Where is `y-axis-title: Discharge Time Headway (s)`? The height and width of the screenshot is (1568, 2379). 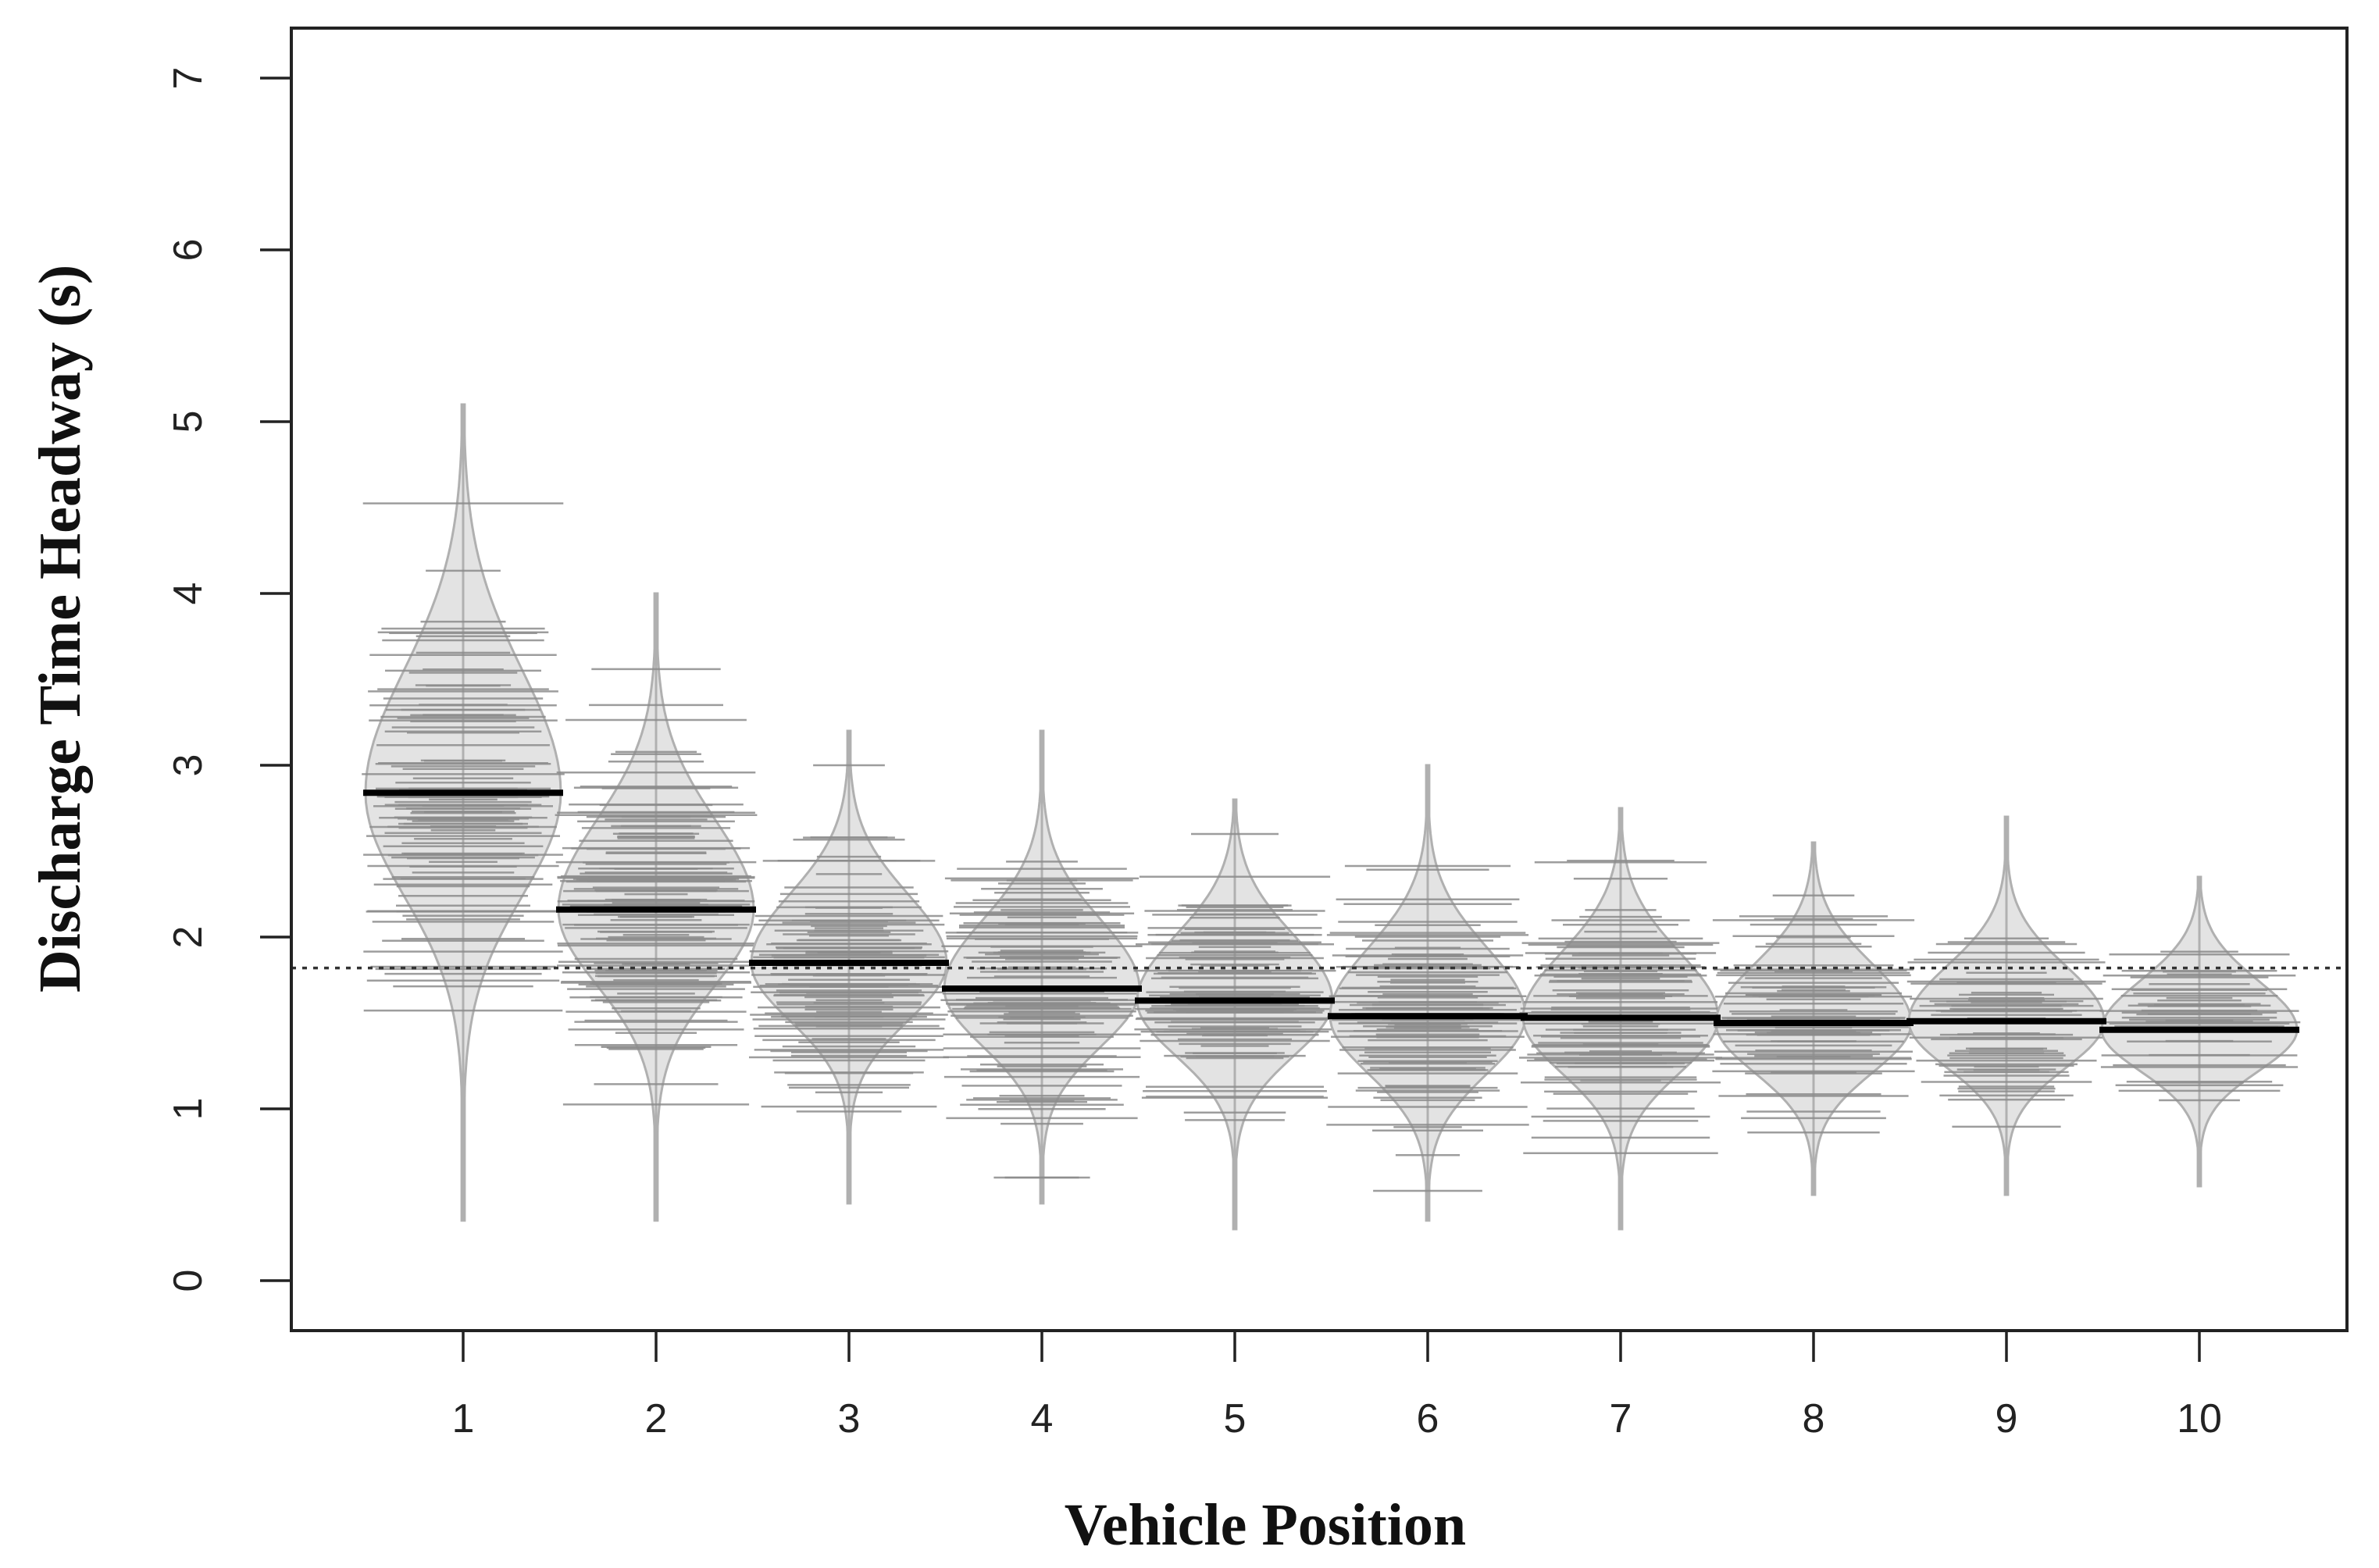
y-axis-title: Discharge Time Headway (s) is located at coordinates (60, 628).